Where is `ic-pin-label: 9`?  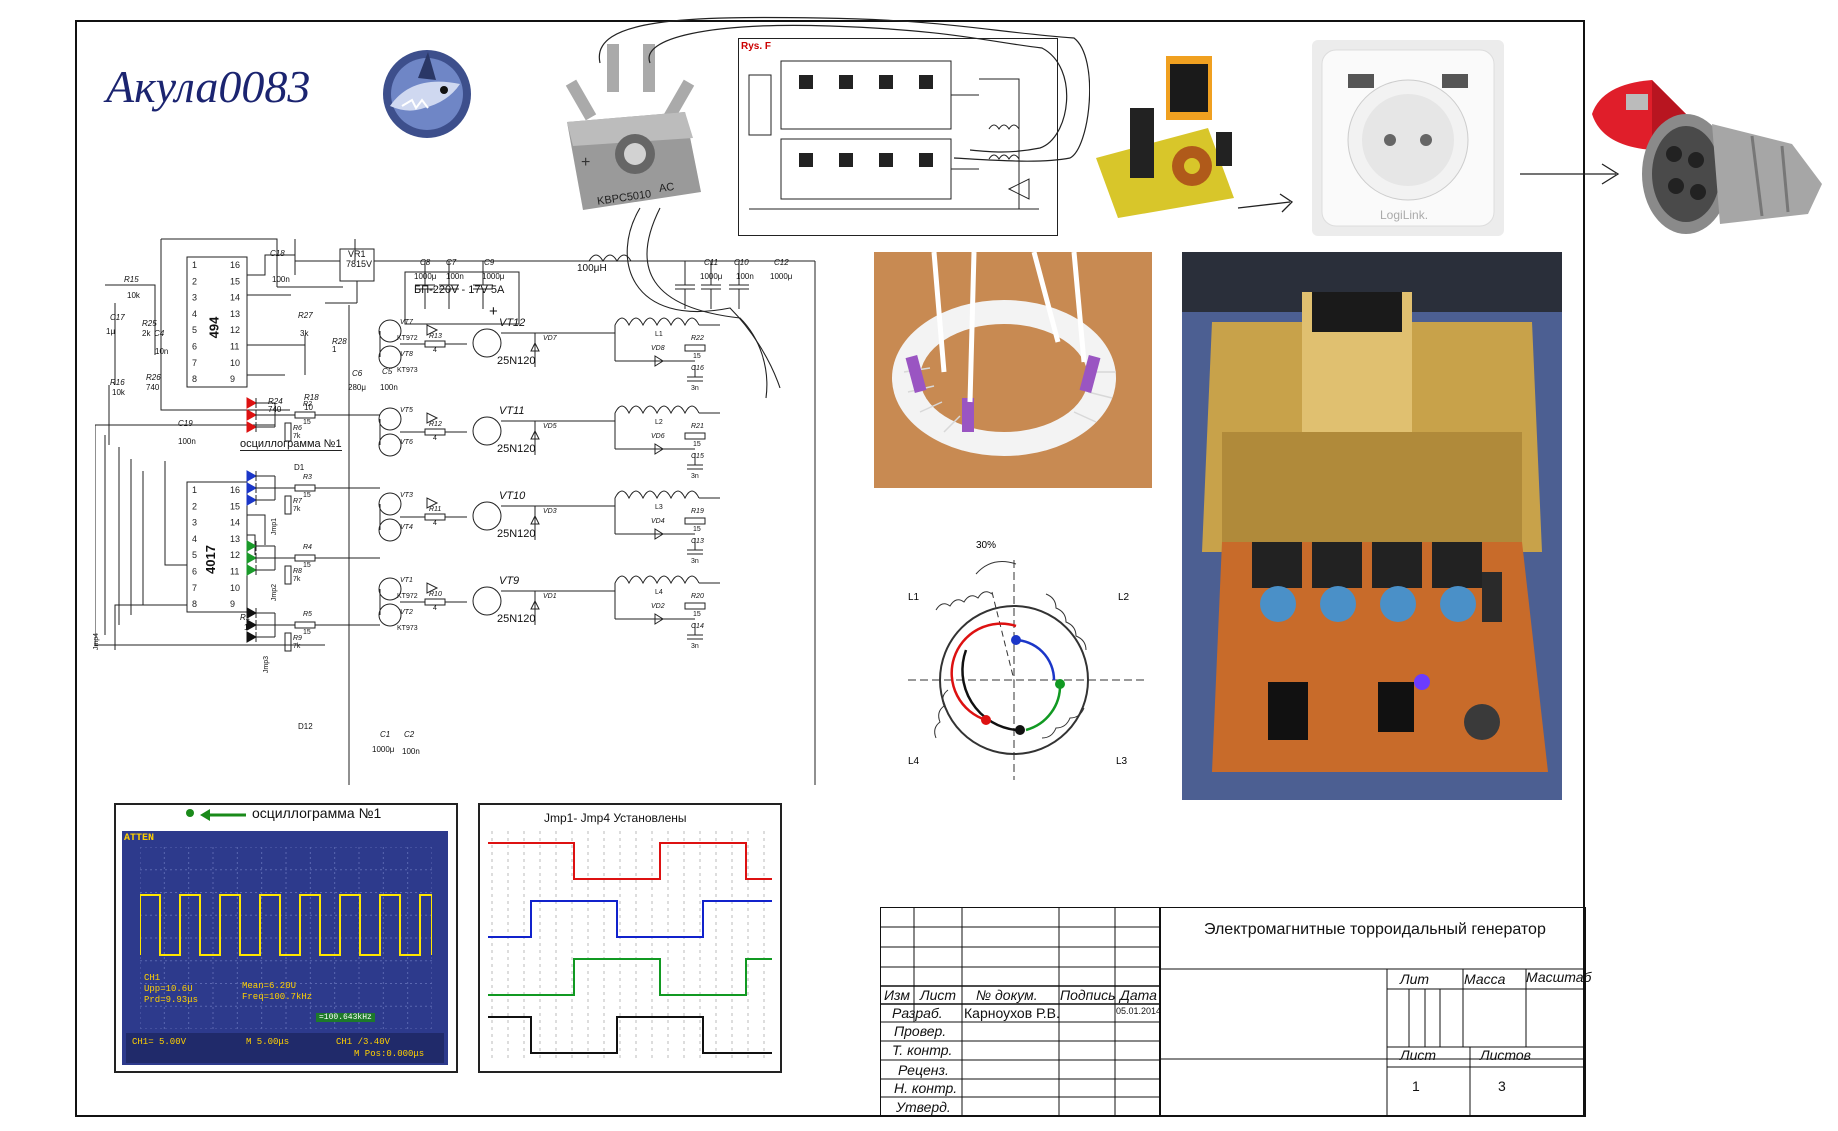
ic-pin-label: 9 is located at coordinates (232, 604).